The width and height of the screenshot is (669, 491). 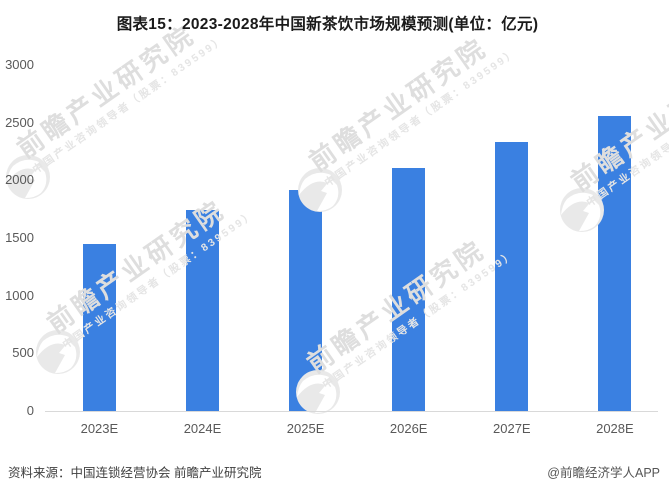 What do you see at coordinates (305, 428) in the screenshot?
I see `x-axis-category-label: 2025E` at bounding box center [305, 428].